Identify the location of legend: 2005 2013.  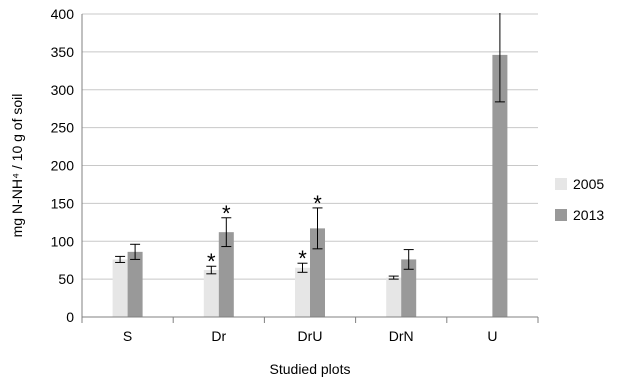
(579, 199).